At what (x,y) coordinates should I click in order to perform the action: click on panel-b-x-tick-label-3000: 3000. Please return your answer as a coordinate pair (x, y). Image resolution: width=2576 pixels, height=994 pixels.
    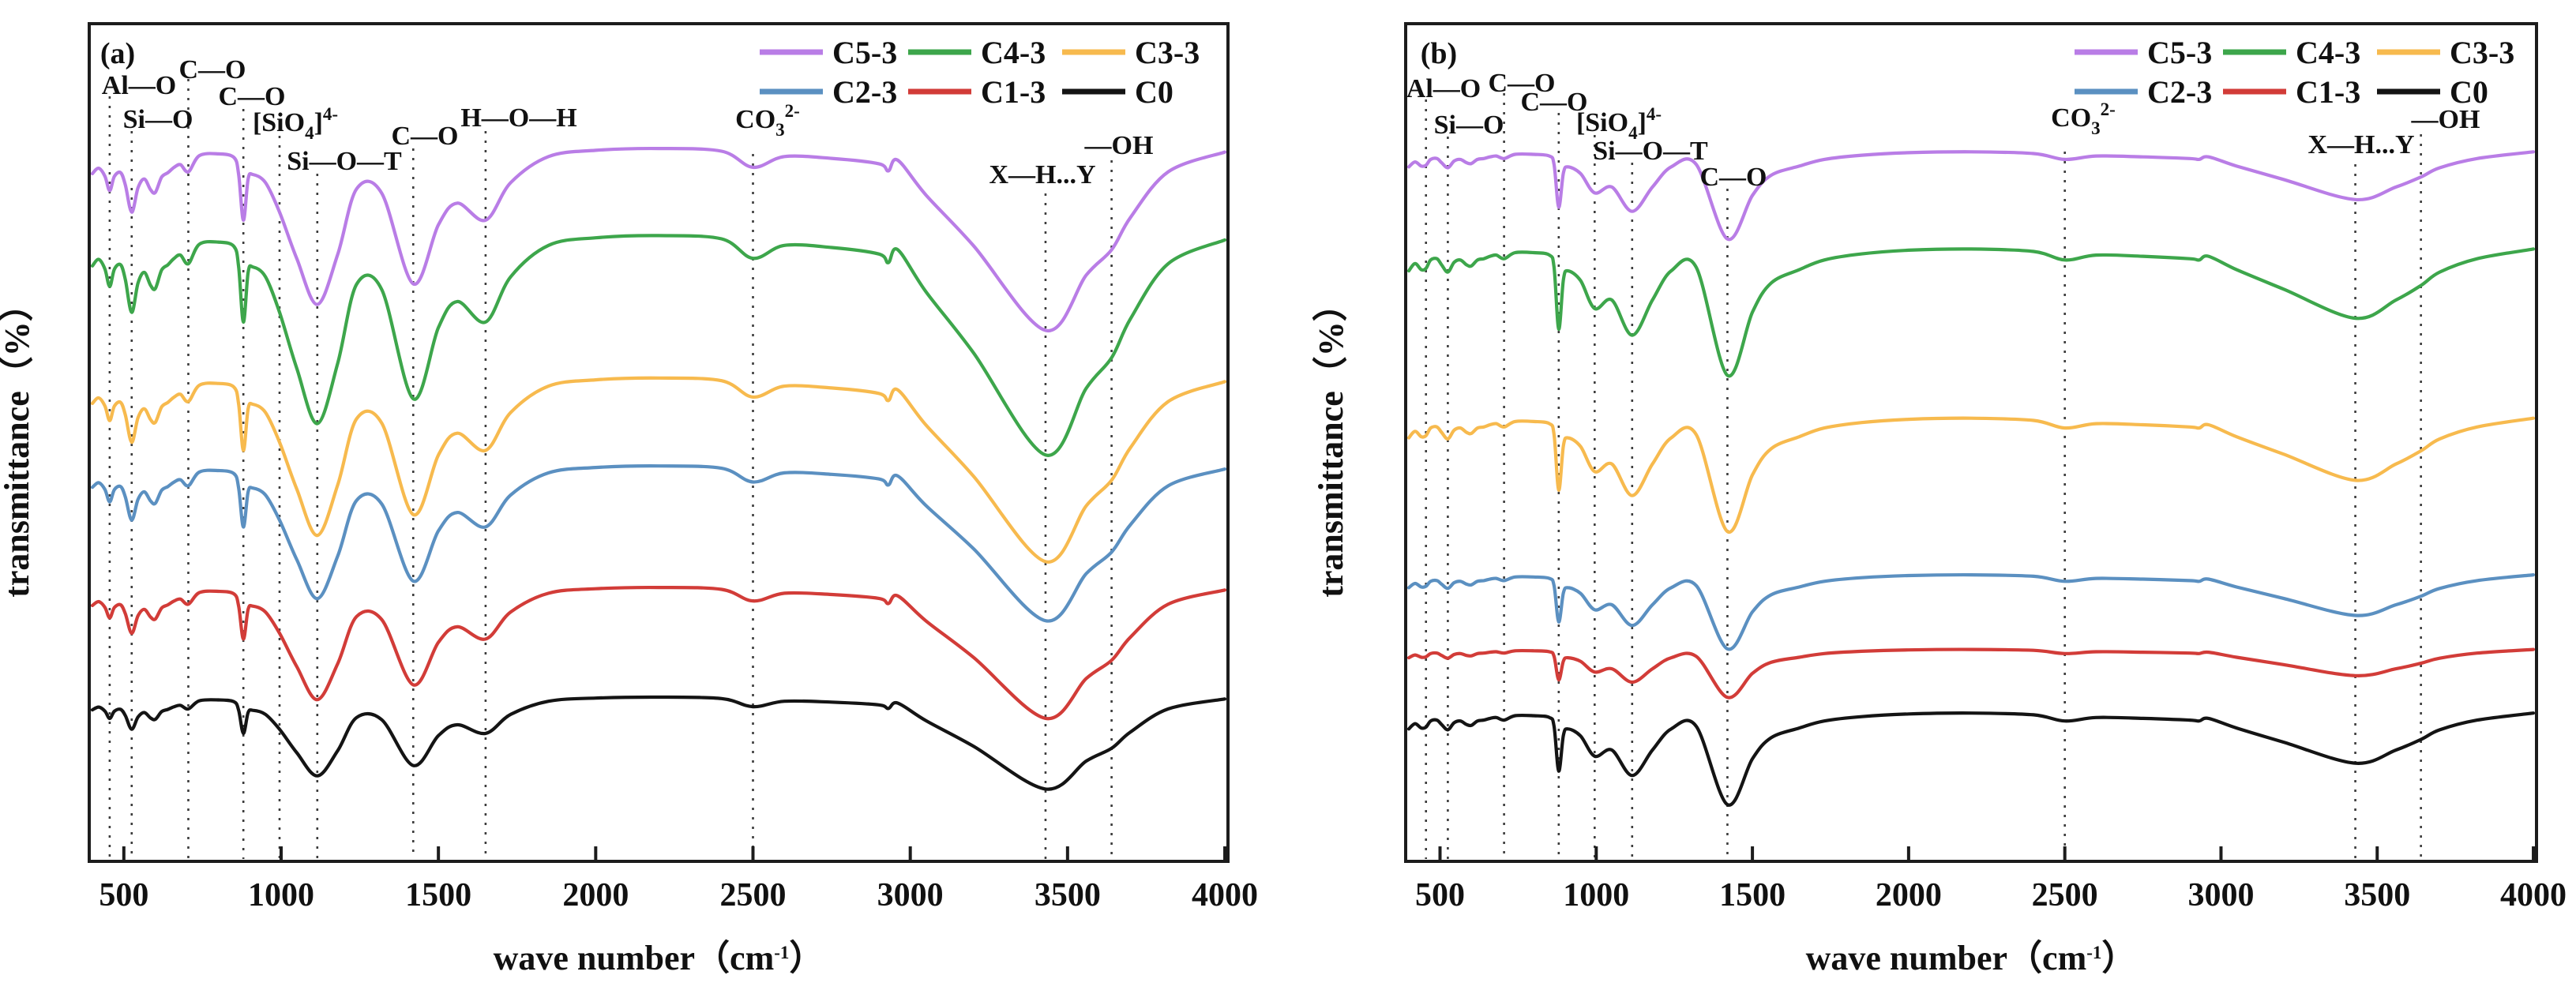
    Looking at the image, I should click on (2220, 895).